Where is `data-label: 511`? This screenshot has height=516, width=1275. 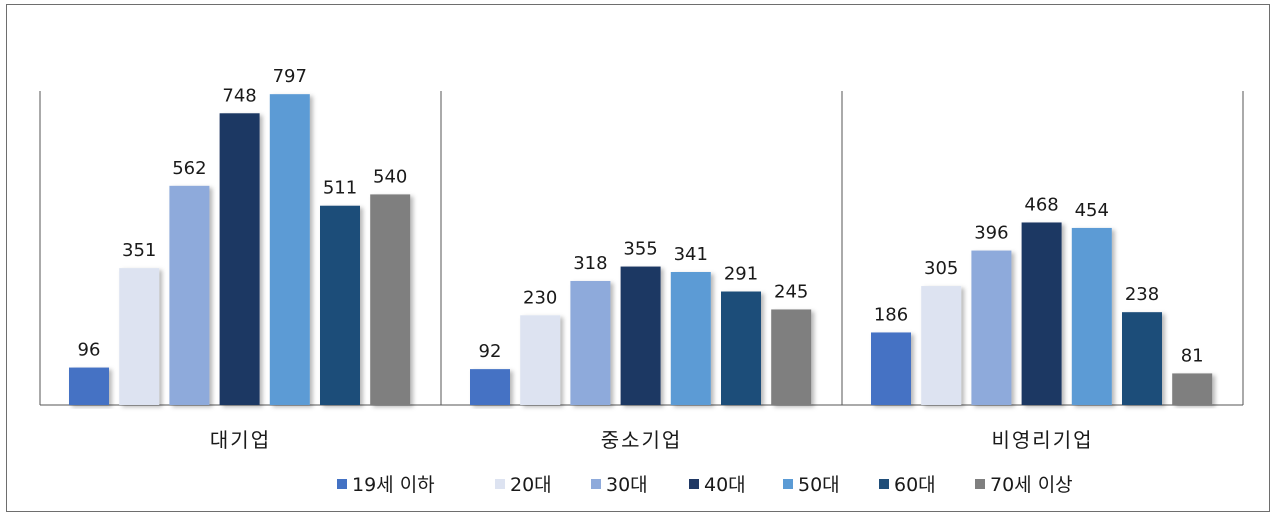
data-label: 511 is located at coordinates (340, 188).